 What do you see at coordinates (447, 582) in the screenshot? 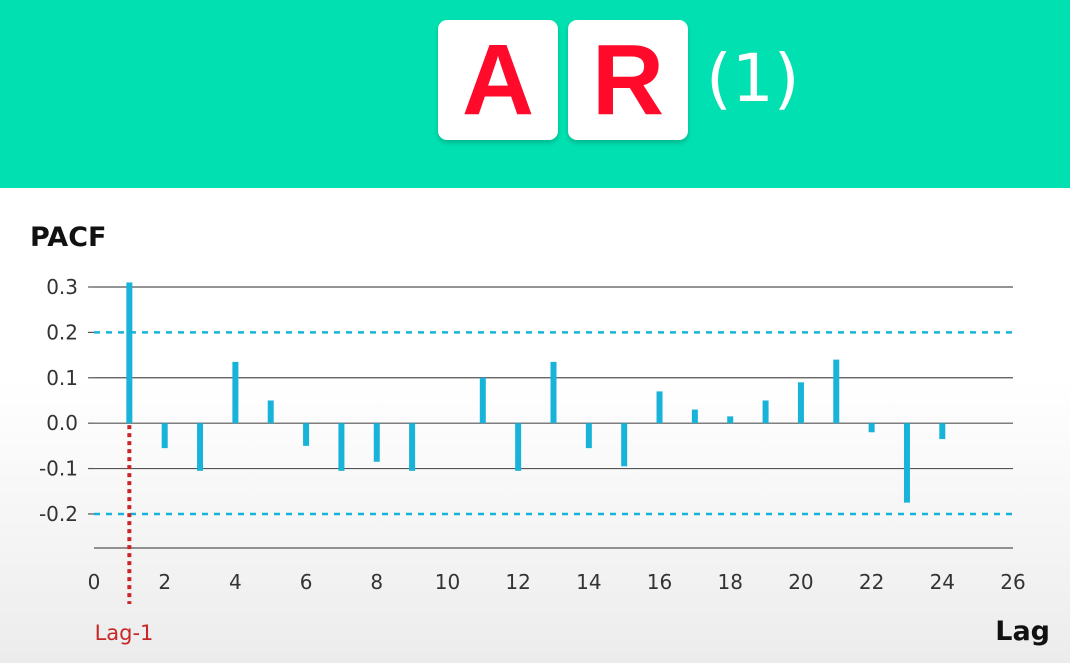
I see `x-tick-label: 10` at bounding box center [447, 582].